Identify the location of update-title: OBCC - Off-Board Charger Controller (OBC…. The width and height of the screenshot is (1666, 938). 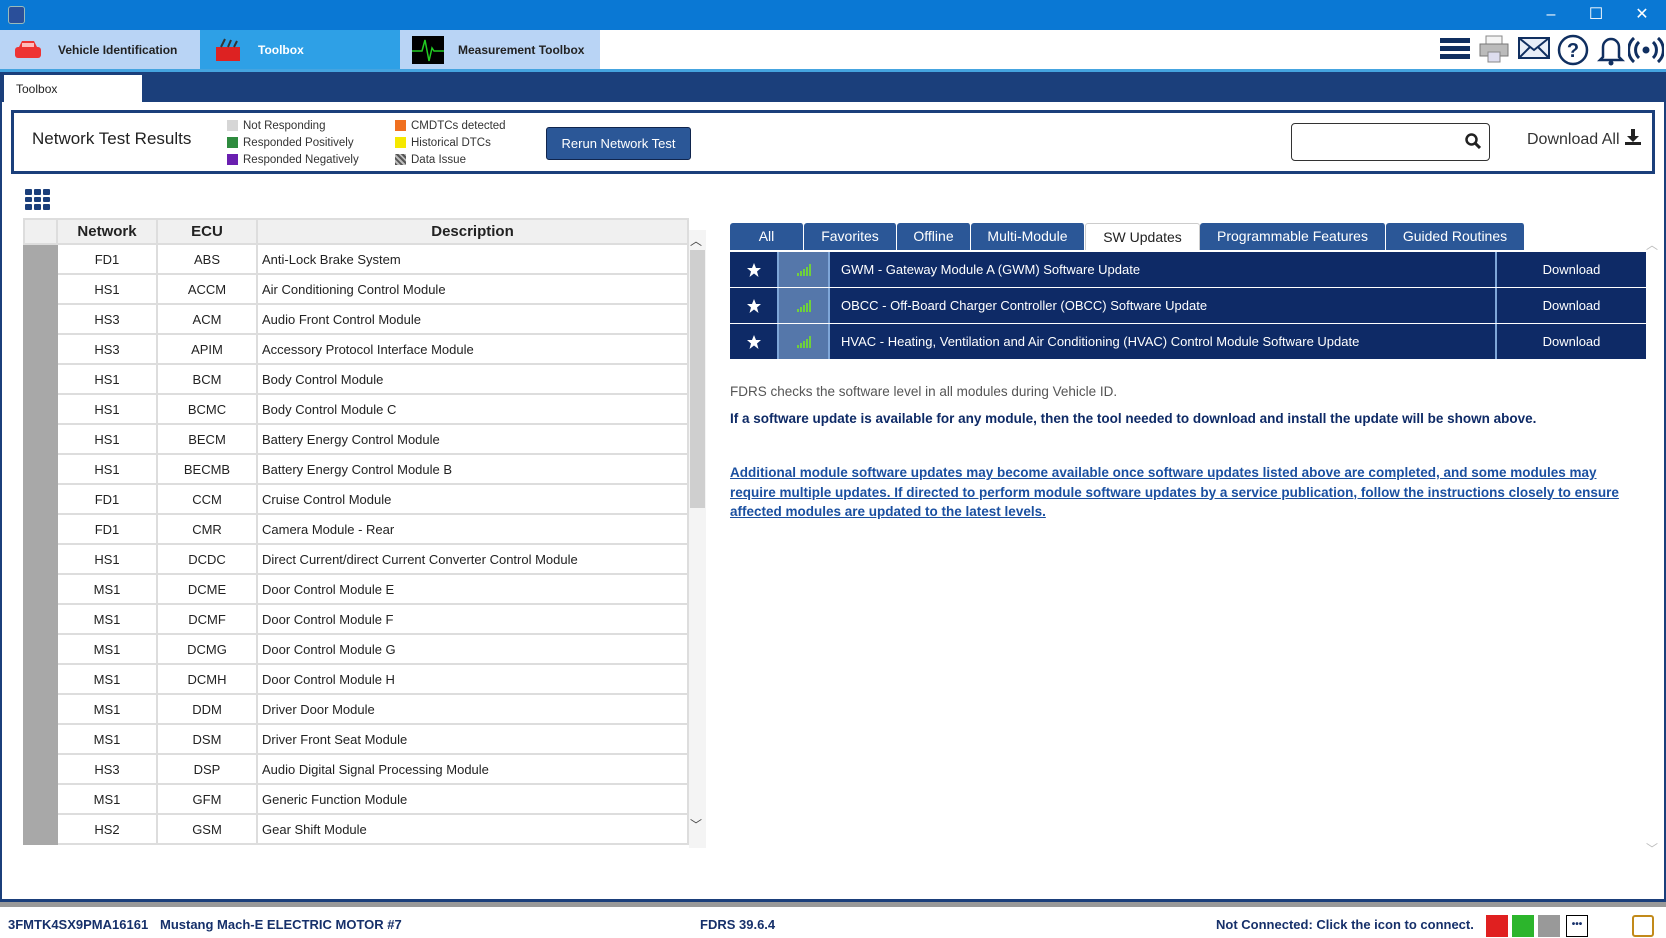
(1163, 305).